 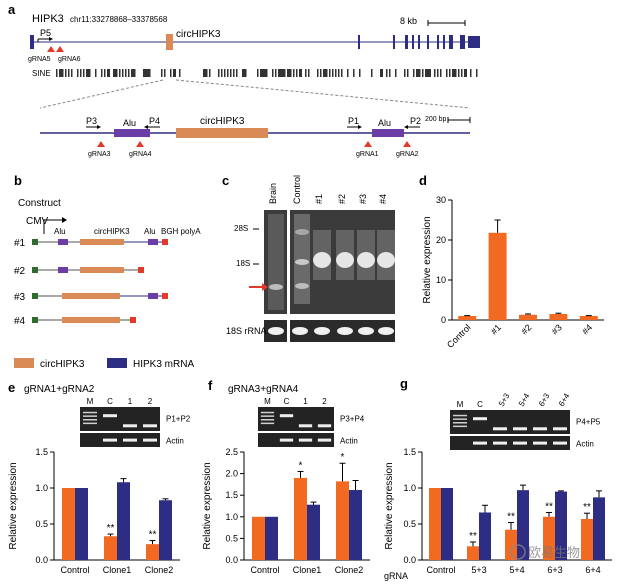 I want to click on gel-image-actin, so click(x=510, y=443).